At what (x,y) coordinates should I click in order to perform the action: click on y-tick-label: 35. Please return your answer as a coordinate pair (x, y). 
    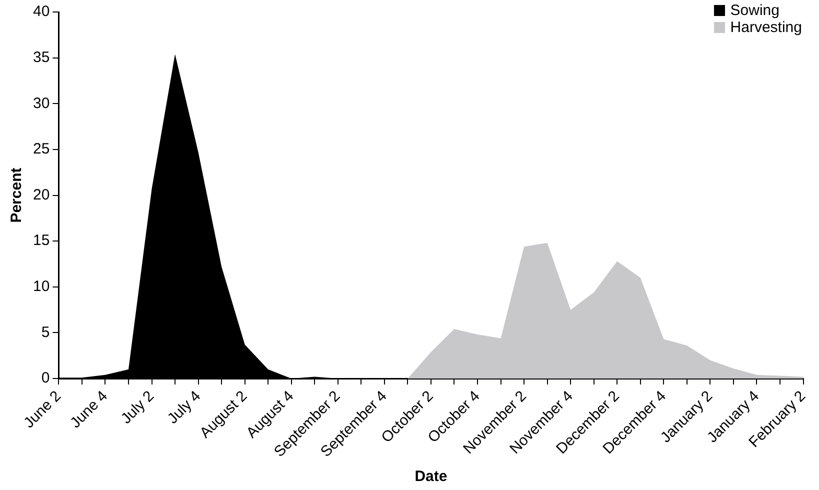
    Looking at the image, I should click on (41, 57).